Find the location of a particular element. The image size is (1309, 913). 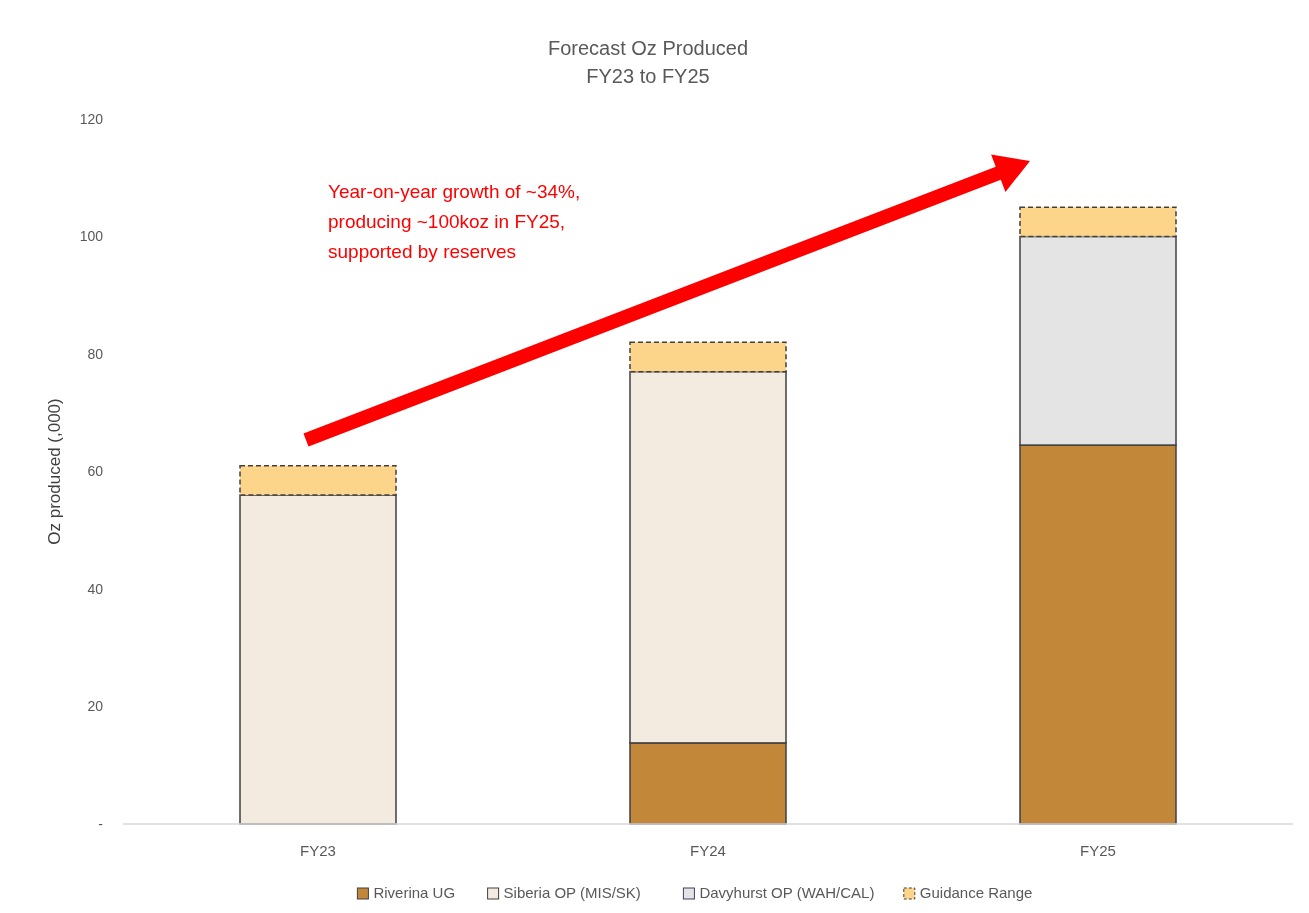

y-tick-label: 40 is located at coordinates (95, 588).